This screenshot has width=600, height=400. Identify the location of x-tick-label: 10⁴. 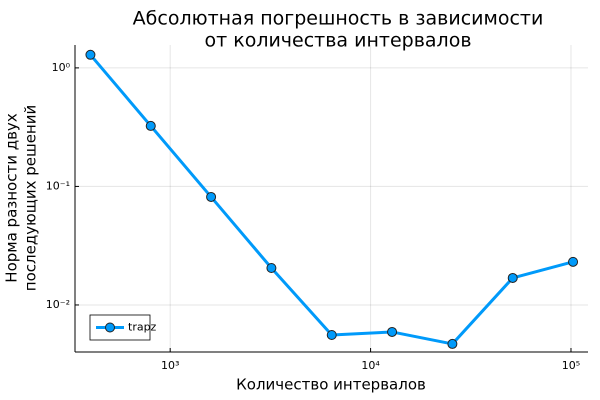
(370, 365).